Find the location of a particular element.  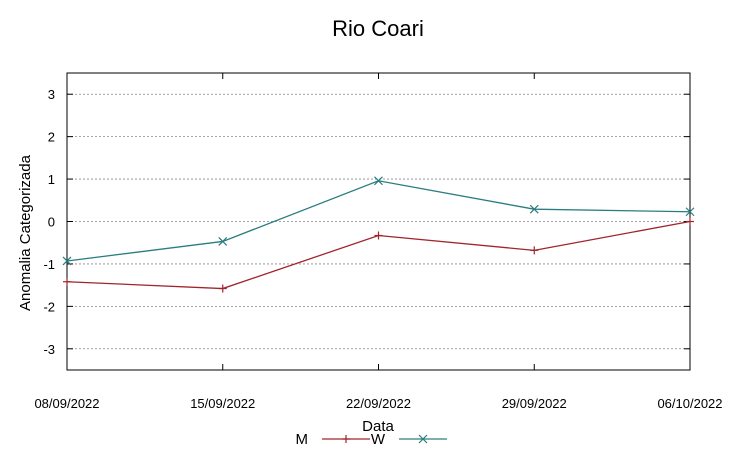

legend-label: M is located at coordinates (302, 439).